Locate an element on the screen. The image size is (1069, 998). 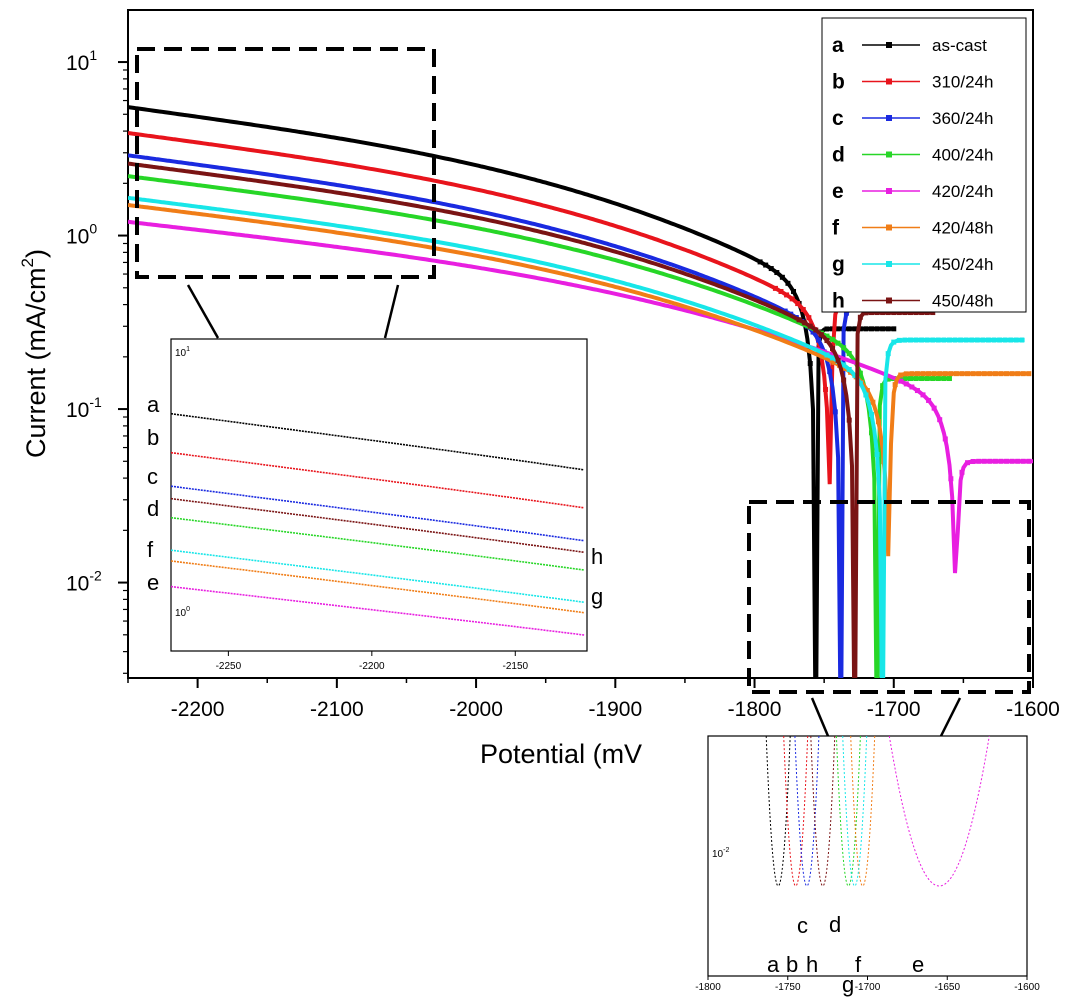
inset-left-x-tick-label: -2250 is located at coordinates (229, 666).